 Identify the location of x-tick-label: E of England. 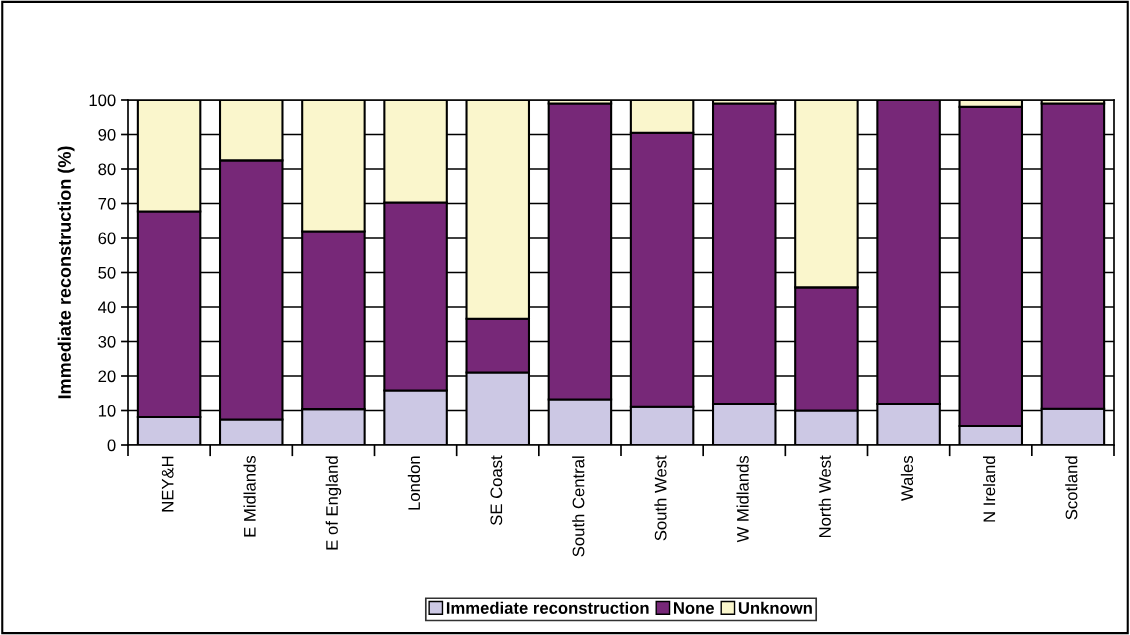
(333, 503).